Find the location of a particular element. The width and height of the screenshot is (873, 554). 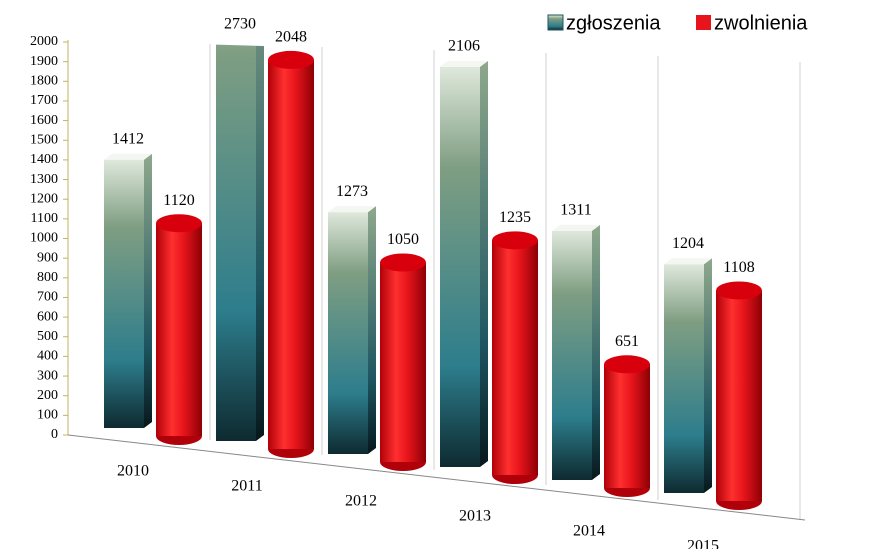

y-tick-label: 300 is located at coordinates (47, 375).